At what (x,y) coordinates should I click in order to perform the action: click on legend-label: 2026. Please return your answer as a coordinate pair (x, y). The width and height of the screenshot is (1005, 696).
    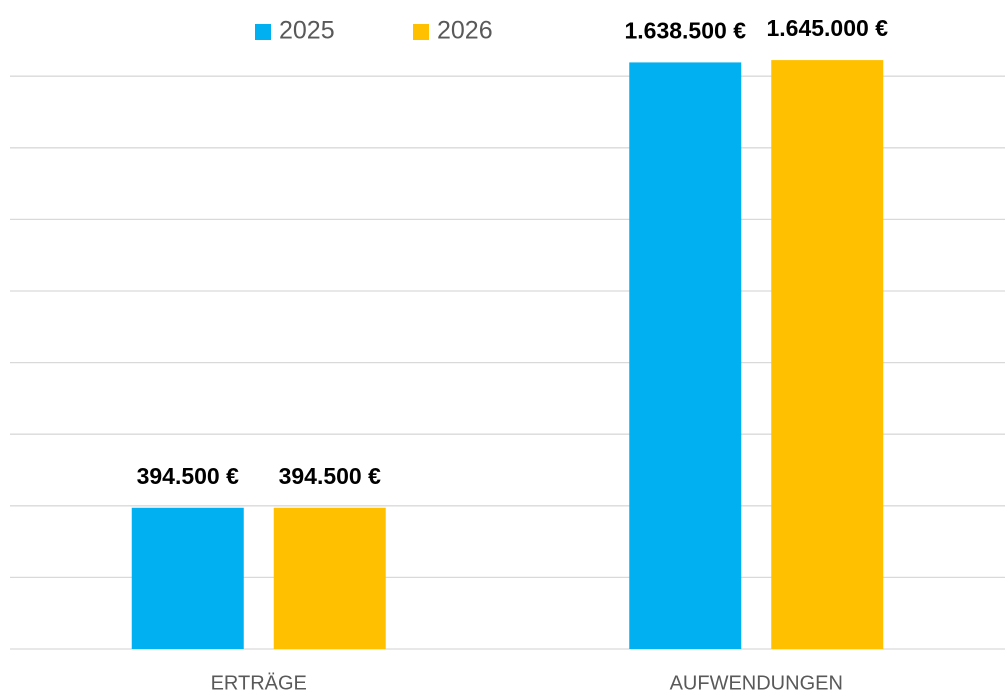
    Looking at the image, I should click on (465, 31).